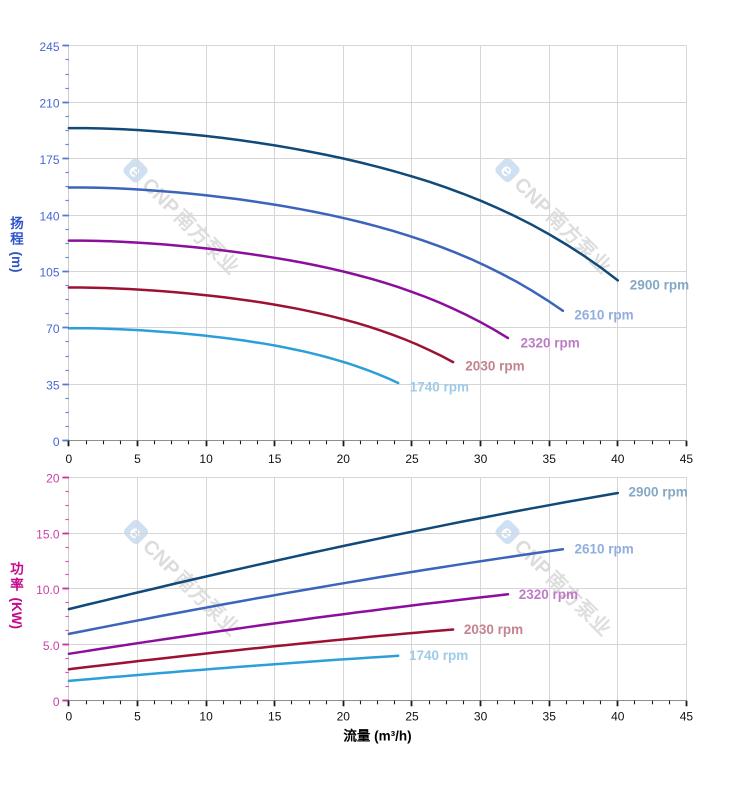 The height and width of the screenshot is (797, 752). I want to click on svg-text: 流量 (m³/h), so click(377, 736).